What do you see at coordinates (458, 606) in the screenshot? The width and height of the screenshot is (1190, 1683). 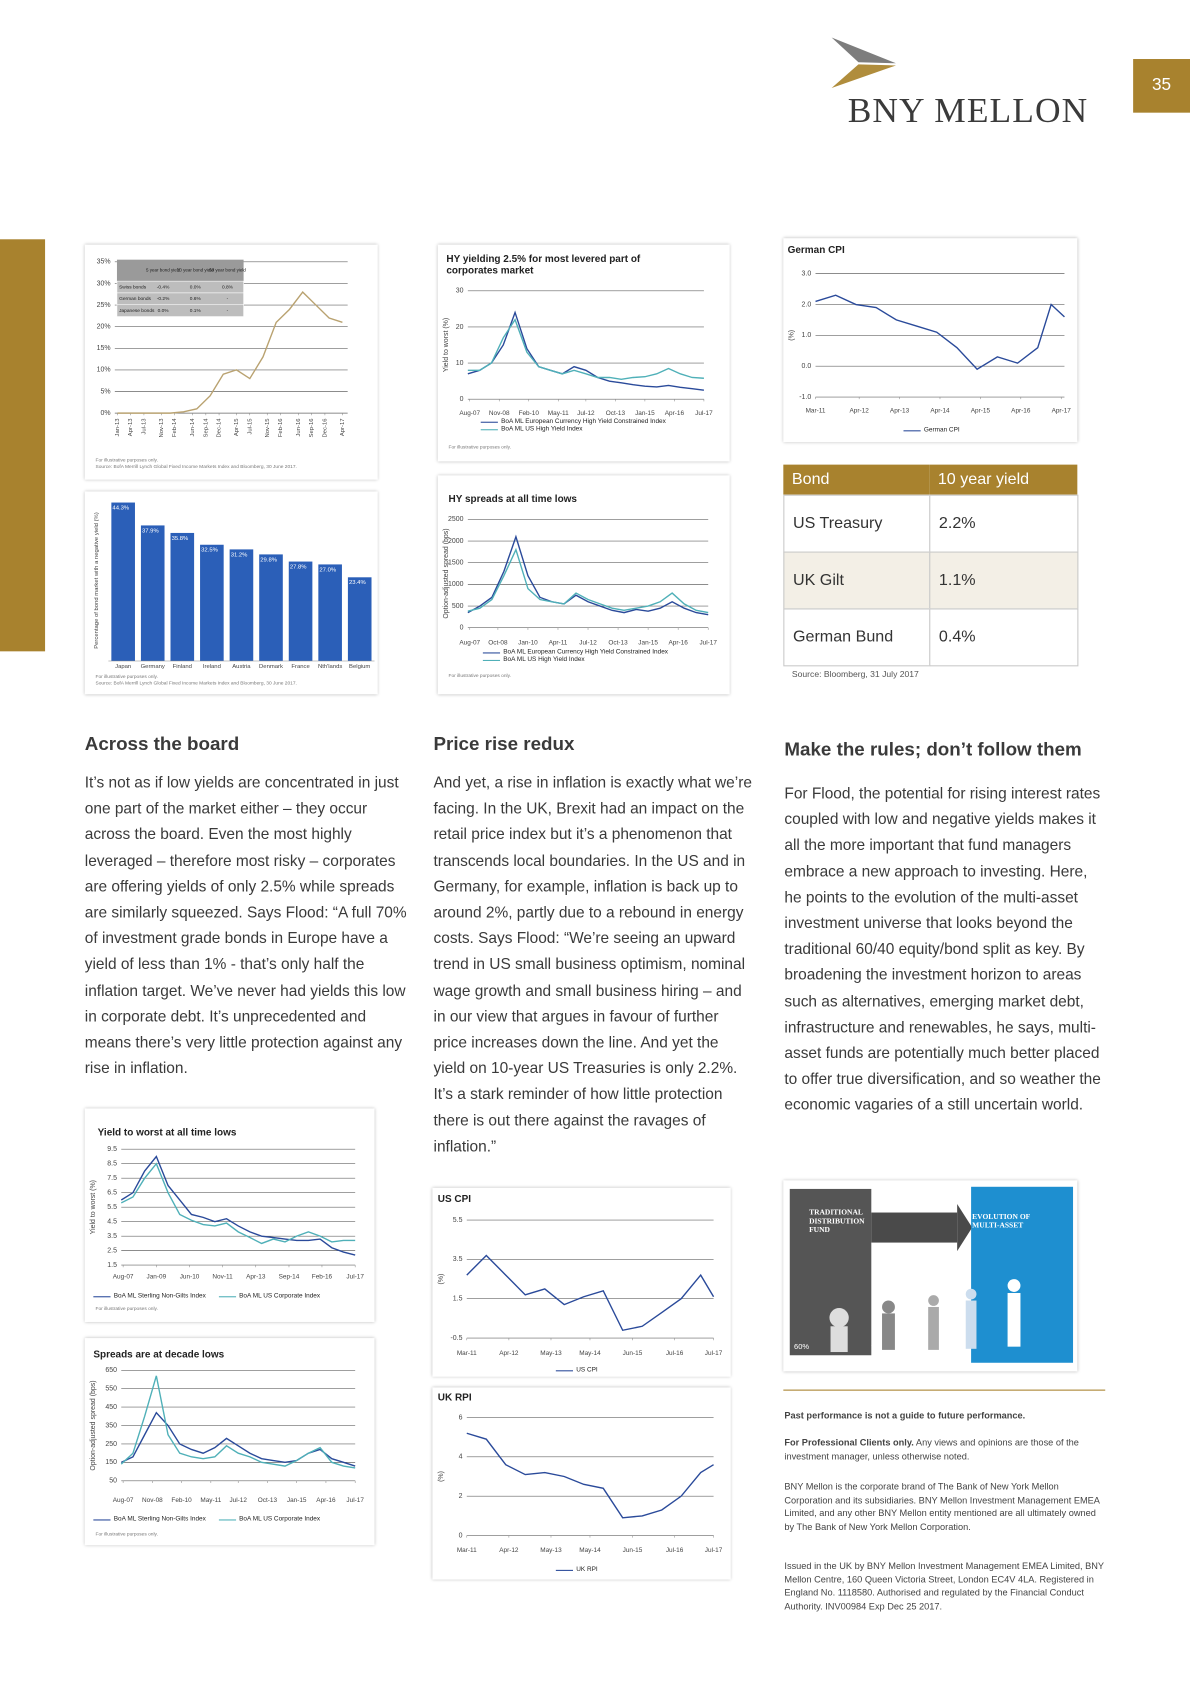 I see `y-tick-label: 500` at bounding box center [458, 606].